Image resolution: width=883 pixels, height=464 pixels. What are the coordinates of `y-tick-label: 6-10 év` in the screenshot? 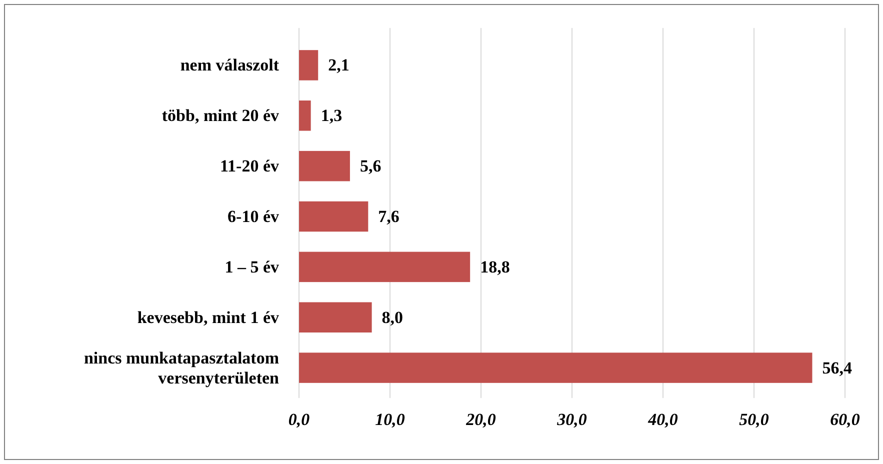 It's located at (254, 216).